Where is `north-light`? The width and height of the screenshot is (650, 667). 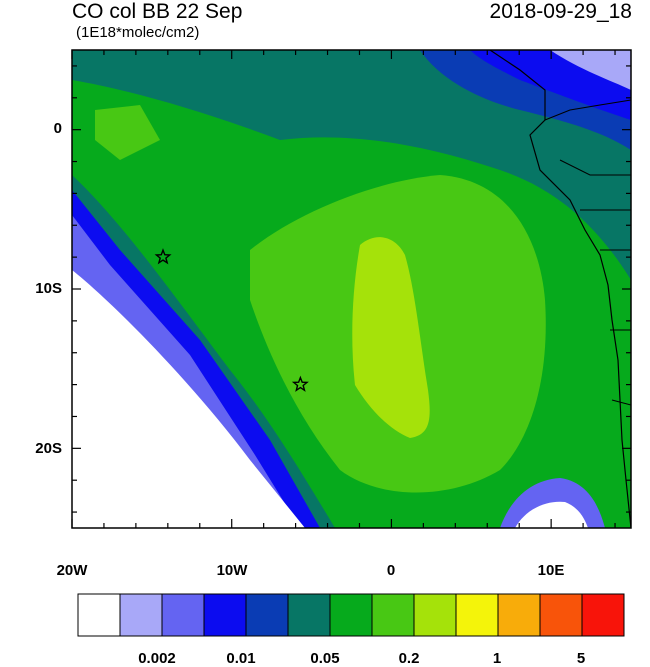 north-light is located at coordinates (590, 70).